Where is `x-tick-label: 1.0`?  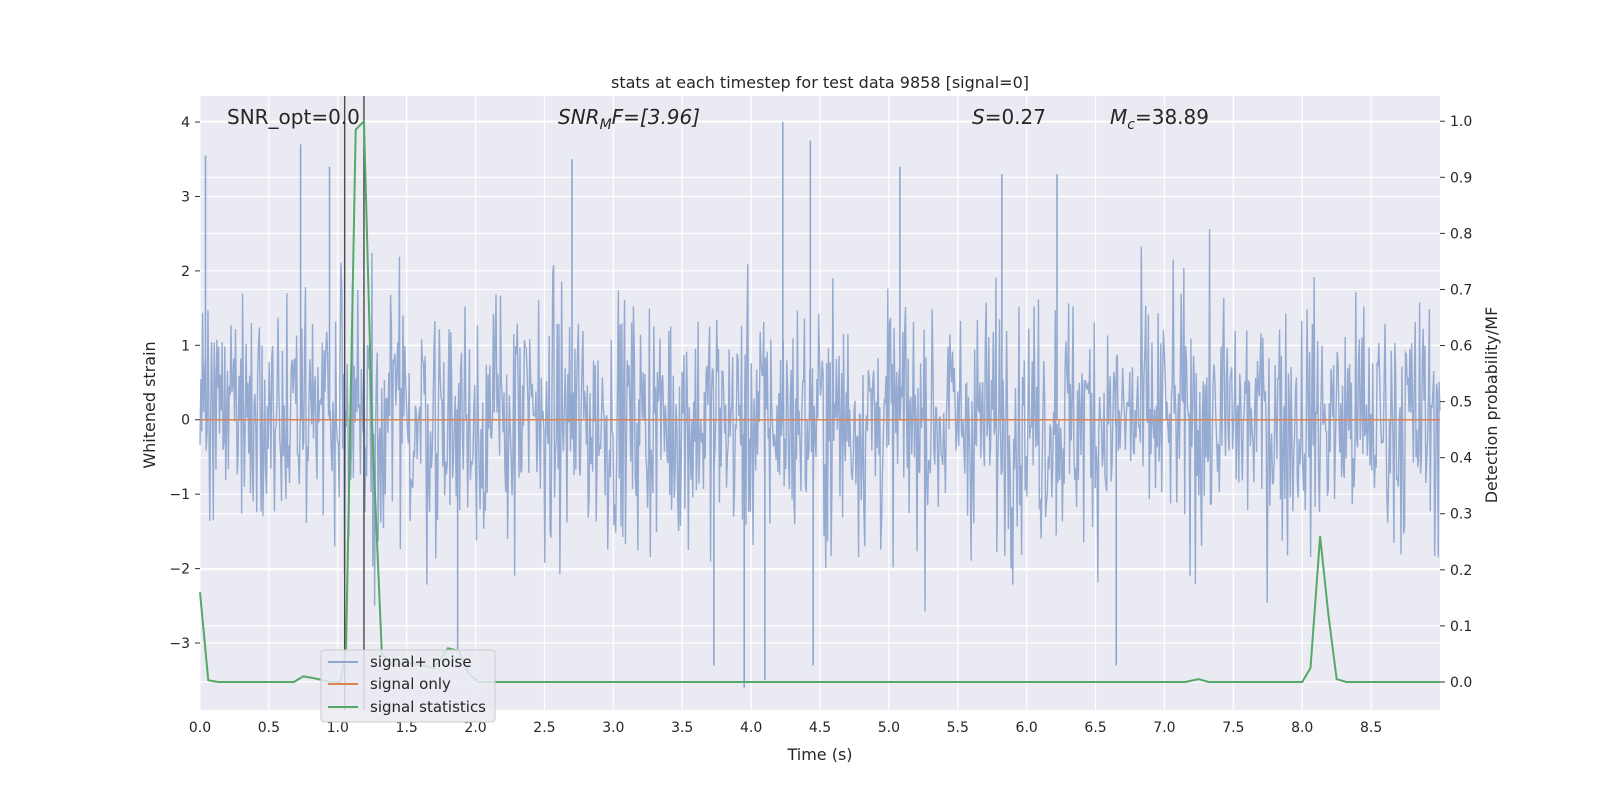
x-tick-label: 1.0 is located at coordinates (338, 728).